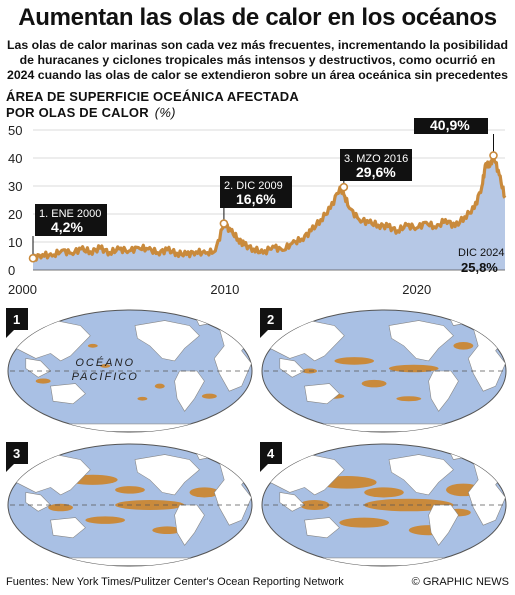 The height and width of the screenshot is (595, 515). What do you see at coordinates (11, 270) in the screenshot?
I see `y-tick-label: 0` at bounding box center [11, 270].